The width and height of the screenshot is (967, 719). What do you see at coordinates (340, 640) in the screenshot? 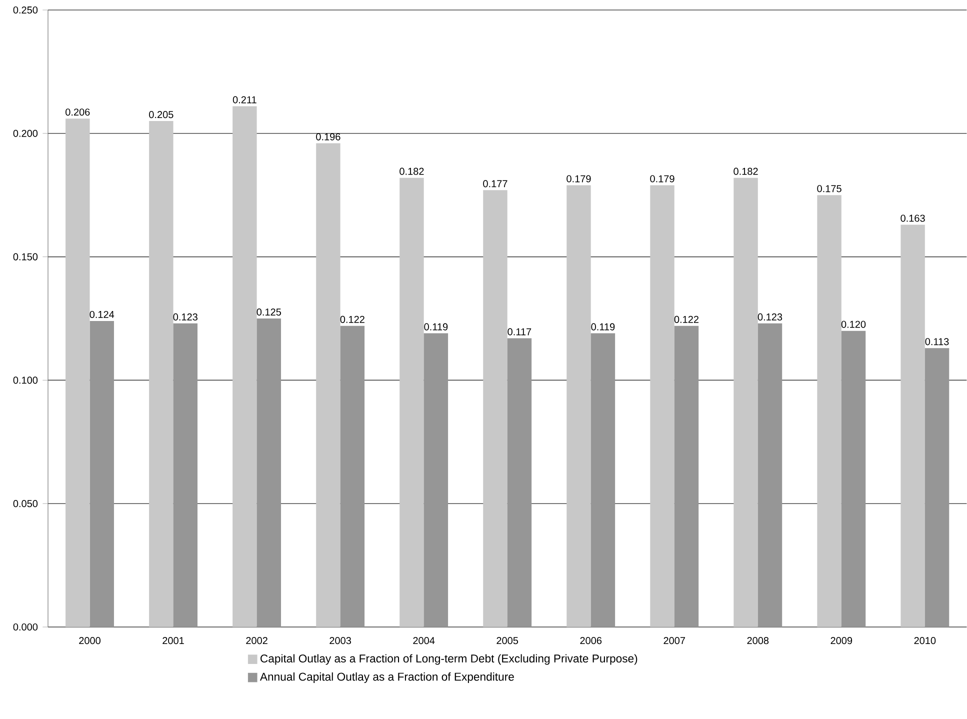
I see `x-tick-label: 2003` at bounding box center [340, 640].